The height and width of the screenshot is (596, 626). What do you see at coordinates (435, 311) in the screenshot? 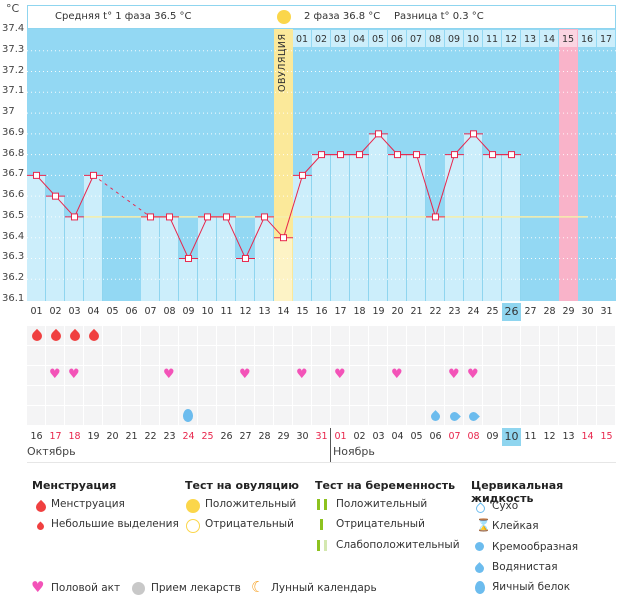
I see `cycle-day-label: 22` at bounding box center [435, 311].